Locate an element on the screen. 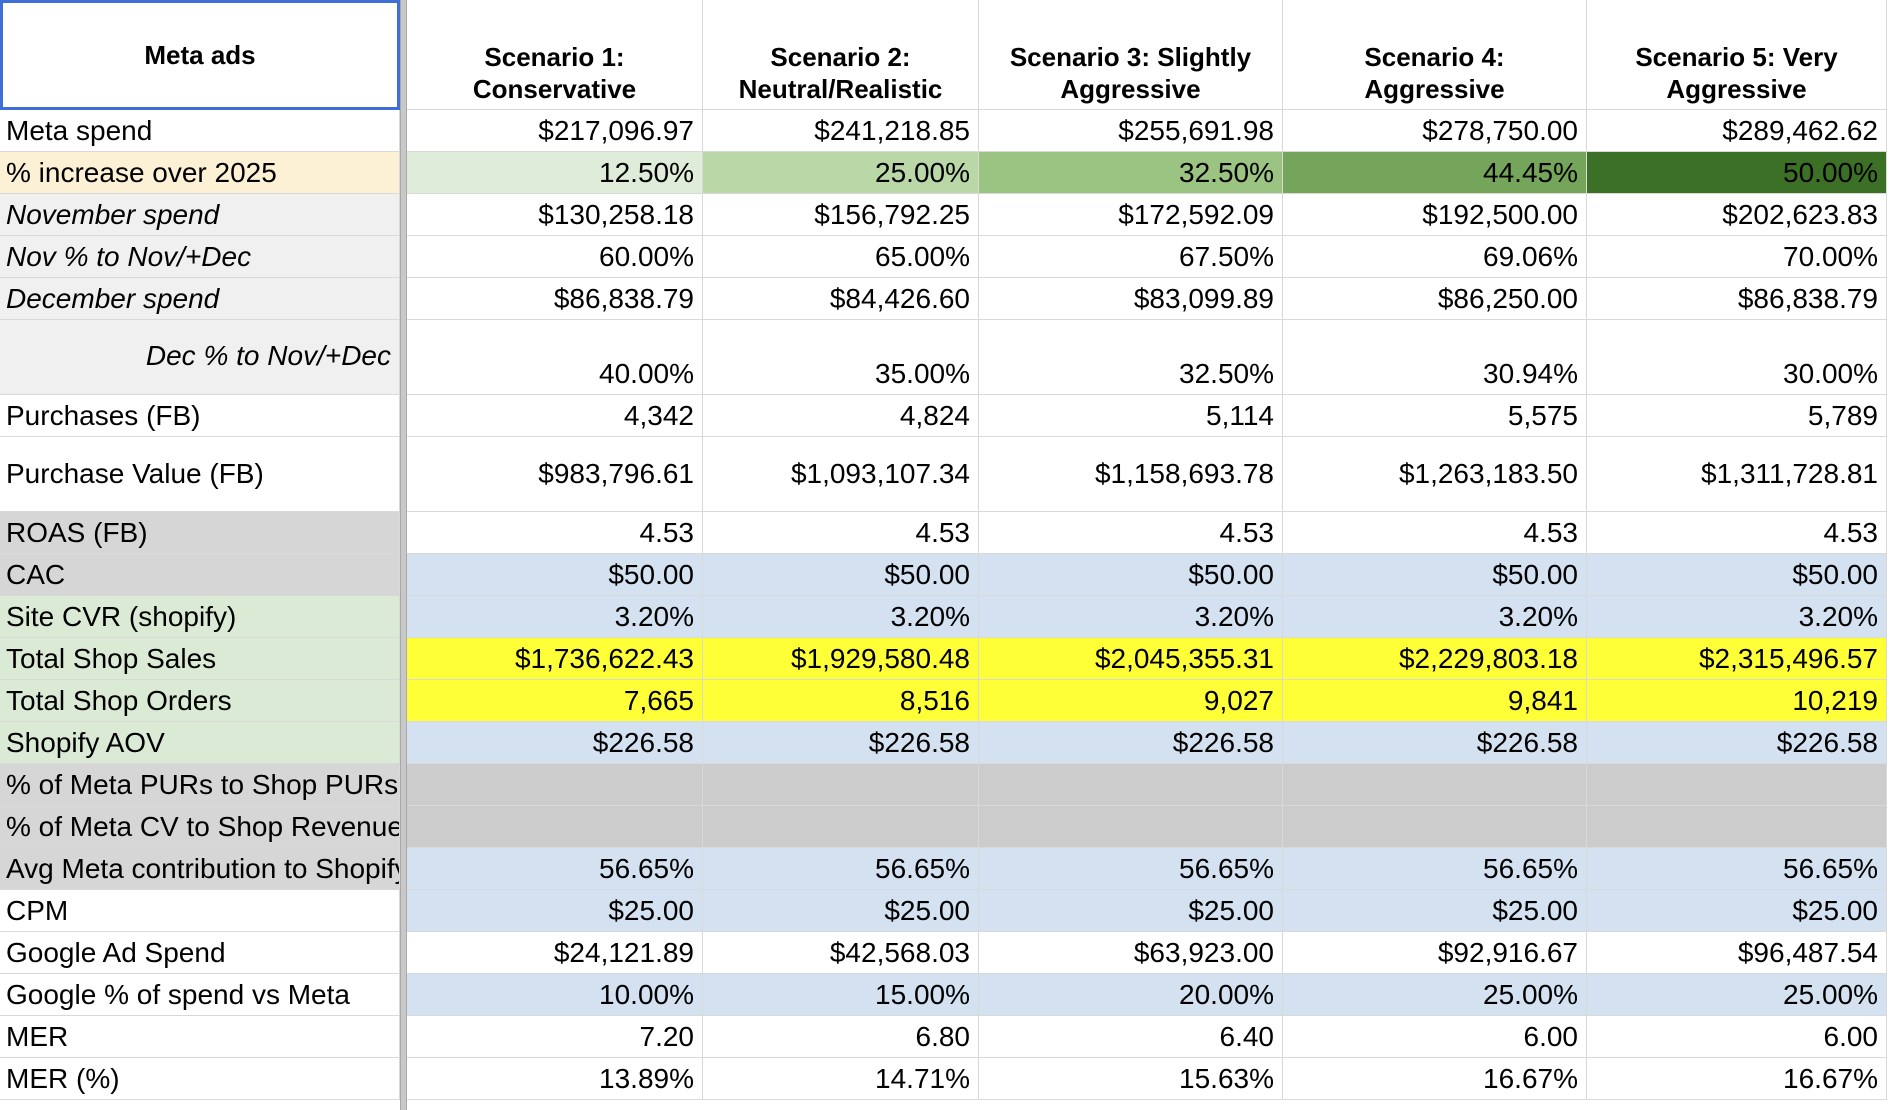 This screenshot has width=1892, height=1110. cell-google-of-spend-vs-meta-scenario-2: 15.00% is located at coordinates (841, 995).